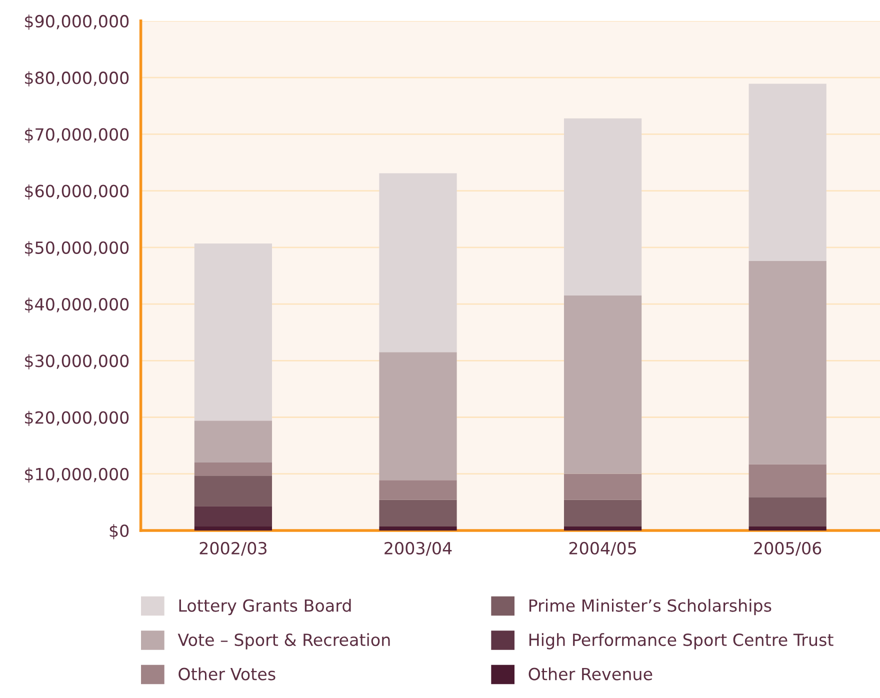  Describe the element at coordinates (418, 549) in the screenshot. I see `x-tick-label: 2003/04` at that location.